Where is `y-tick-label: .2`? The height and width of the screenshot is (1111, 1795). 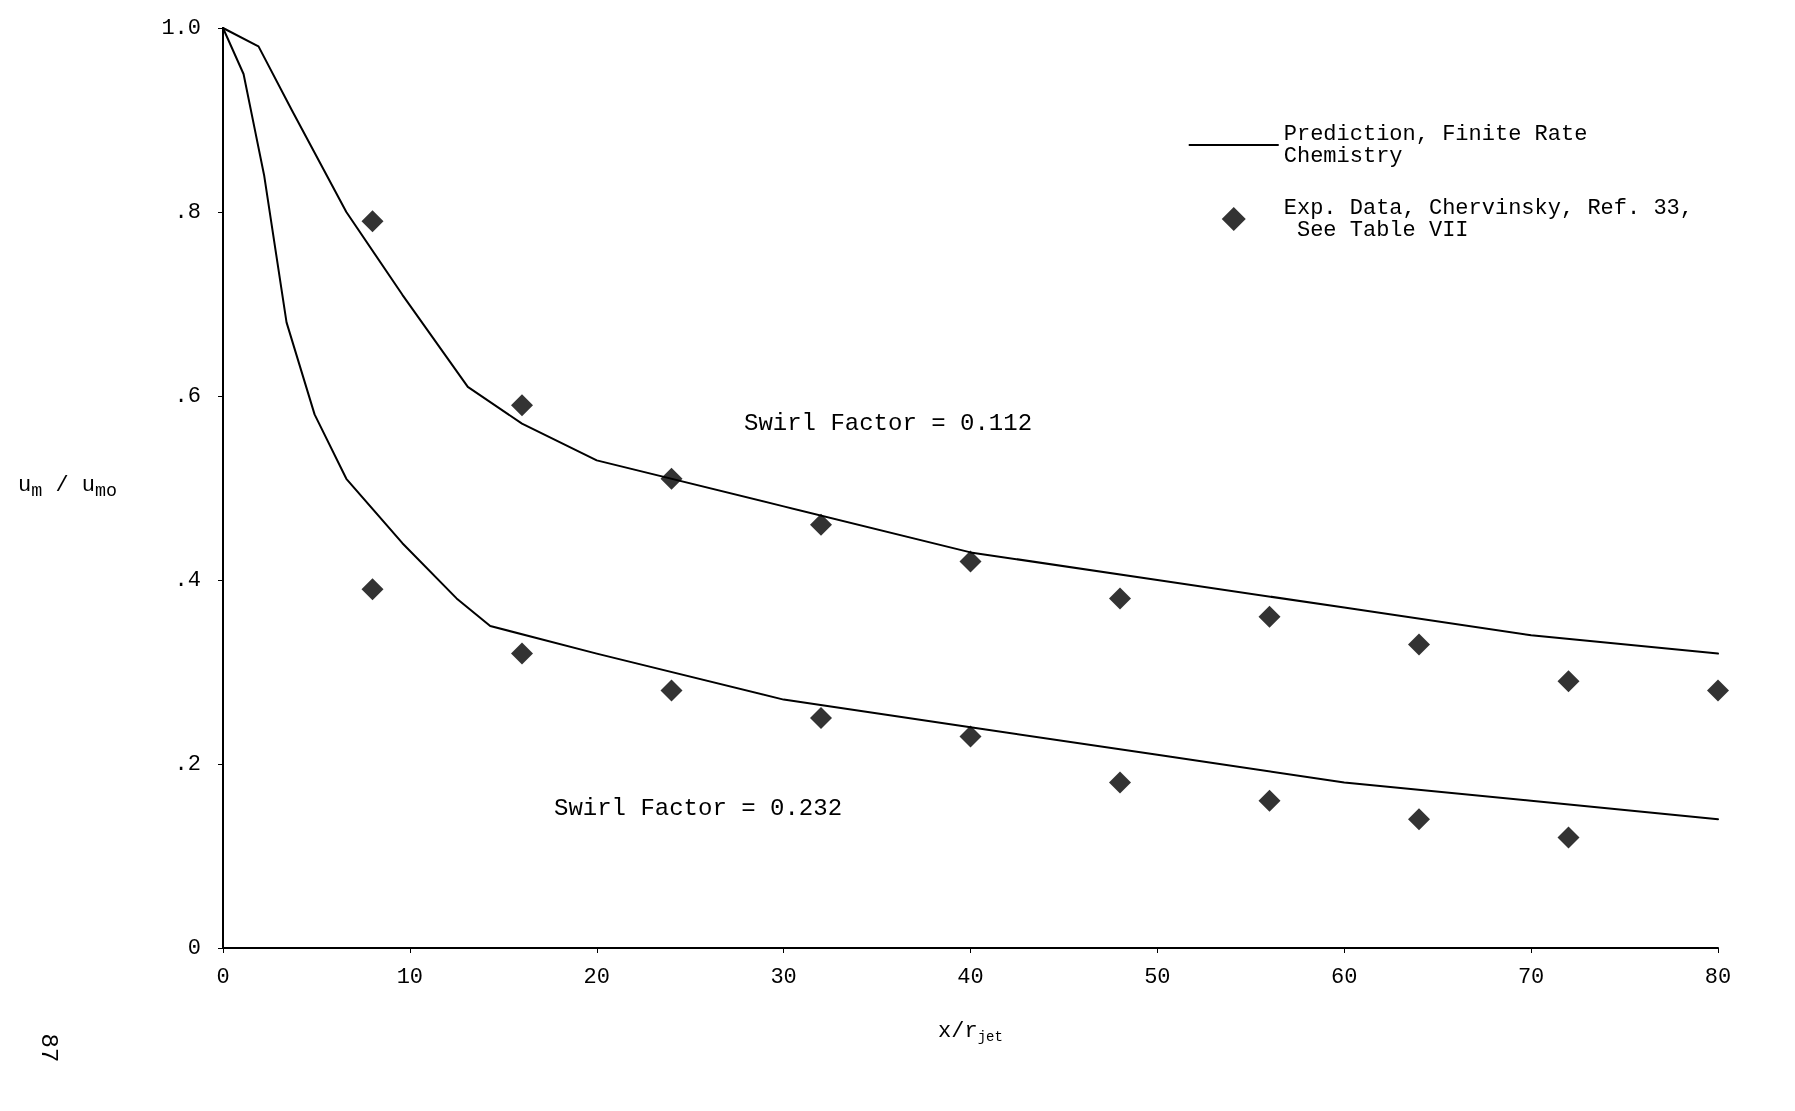
y-tick-label: .2 is located at coordinates (187, 764).